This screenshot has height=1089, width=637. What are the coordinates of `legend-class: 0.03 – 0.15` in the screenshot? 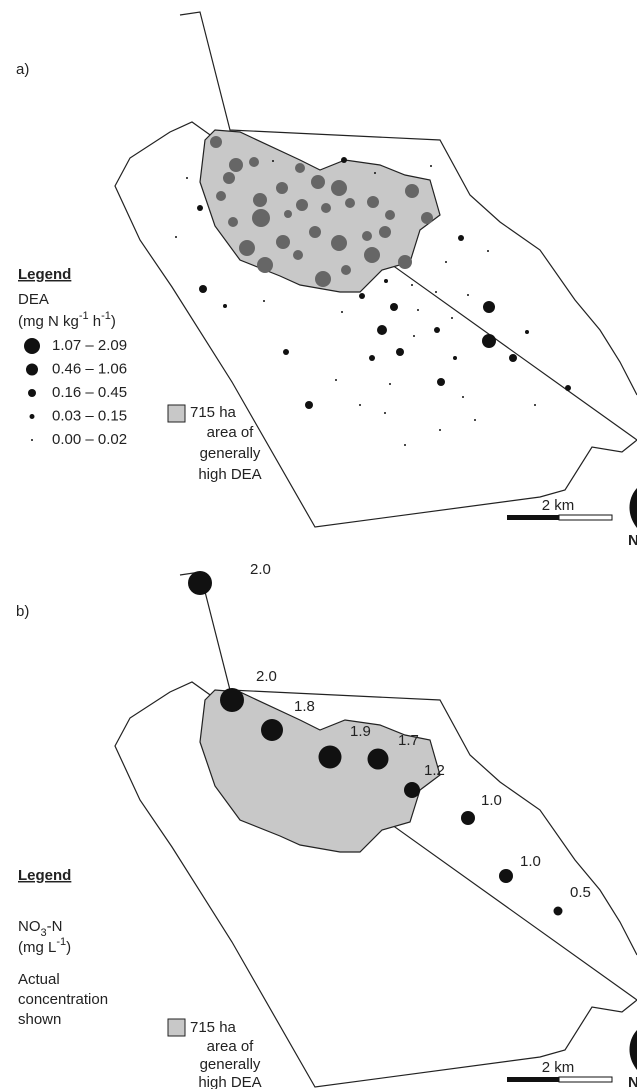 It's located at (89, 415).